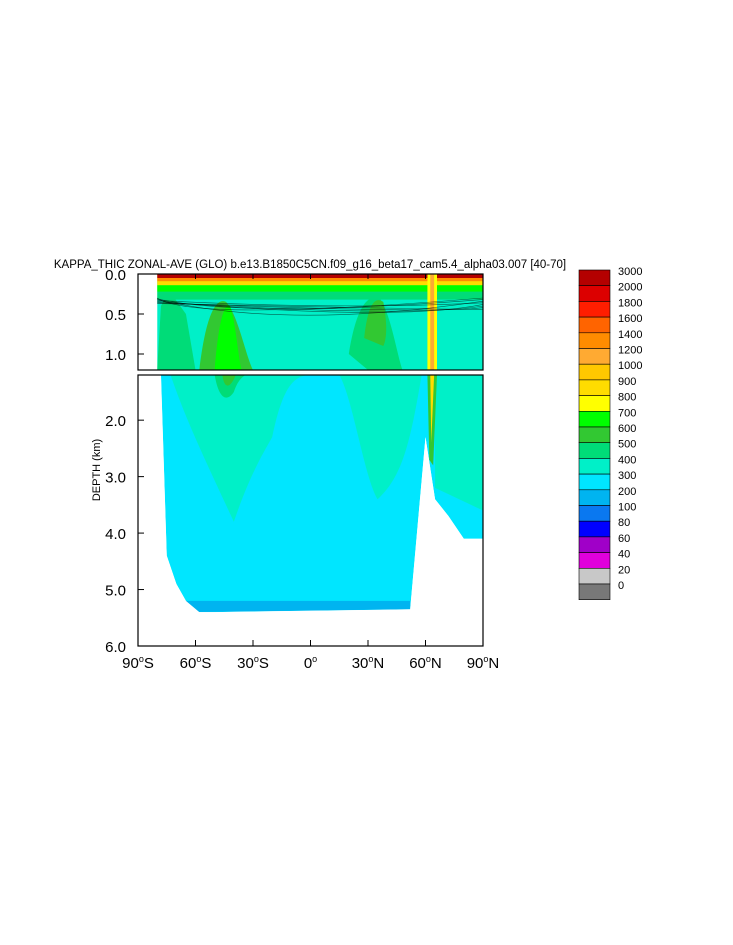 This screenshot has height=945, width=733. I want to click on lower-field, so click(310, 510).